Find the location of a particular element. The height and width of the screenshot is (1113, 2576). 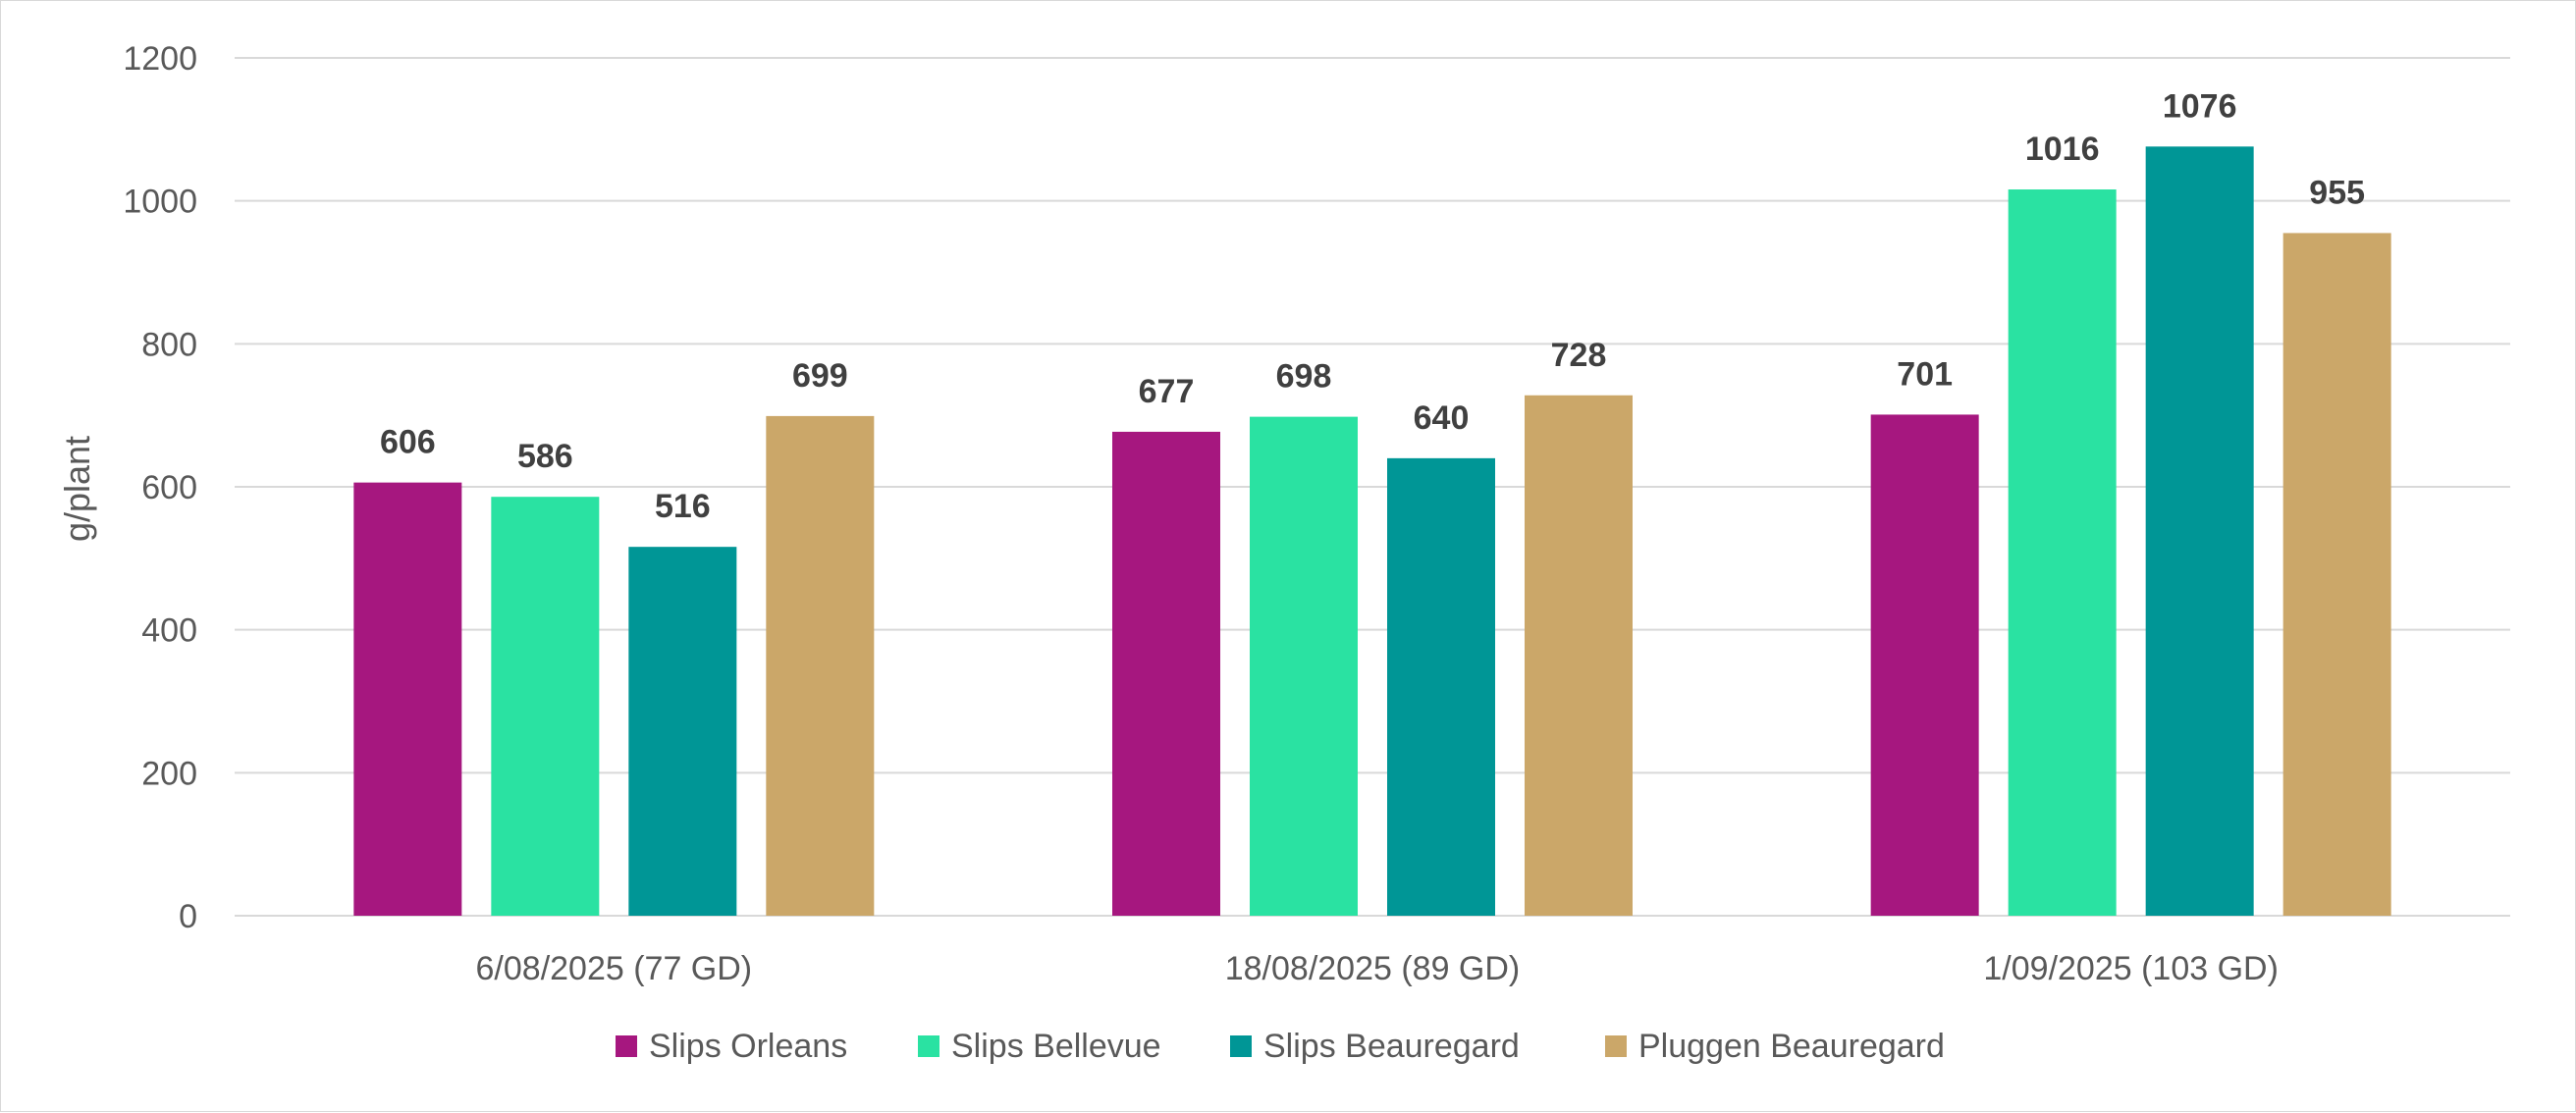

data-label: 699 is located at coordinates (820, 376).